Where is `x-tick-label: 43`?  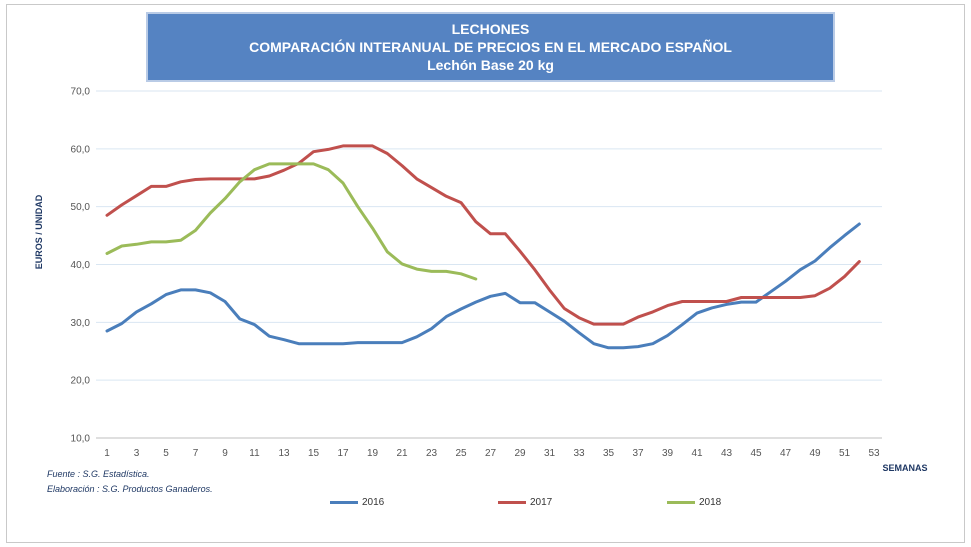
x-tick-label: 43 is located at coordinates (727, 453).